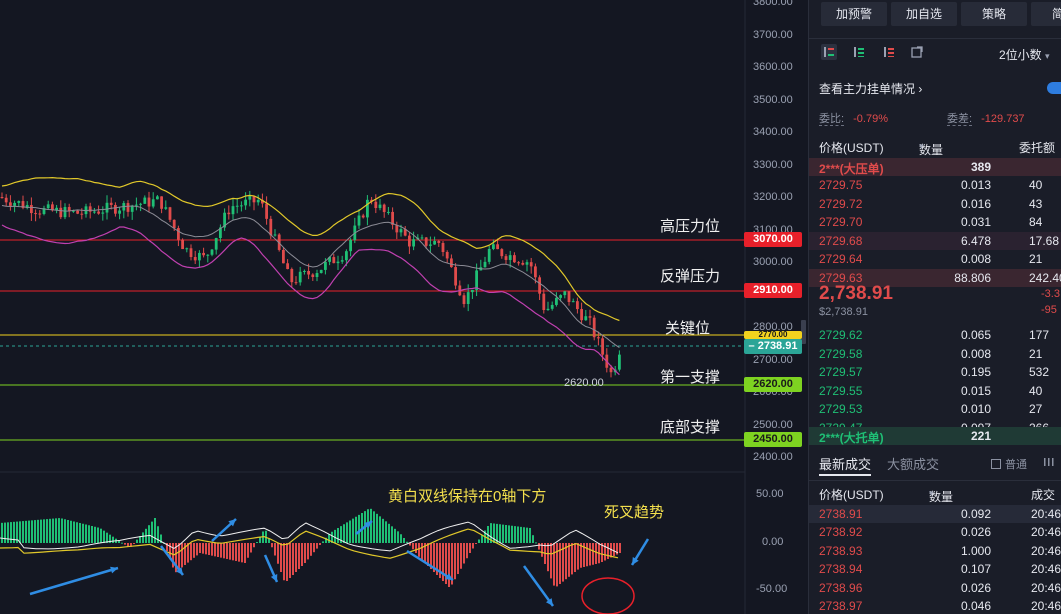 The image size is (1061, 614). Describe the element at coordinates (975, 514) in the screenshot. I see `row-qty: 0.092` at that location.